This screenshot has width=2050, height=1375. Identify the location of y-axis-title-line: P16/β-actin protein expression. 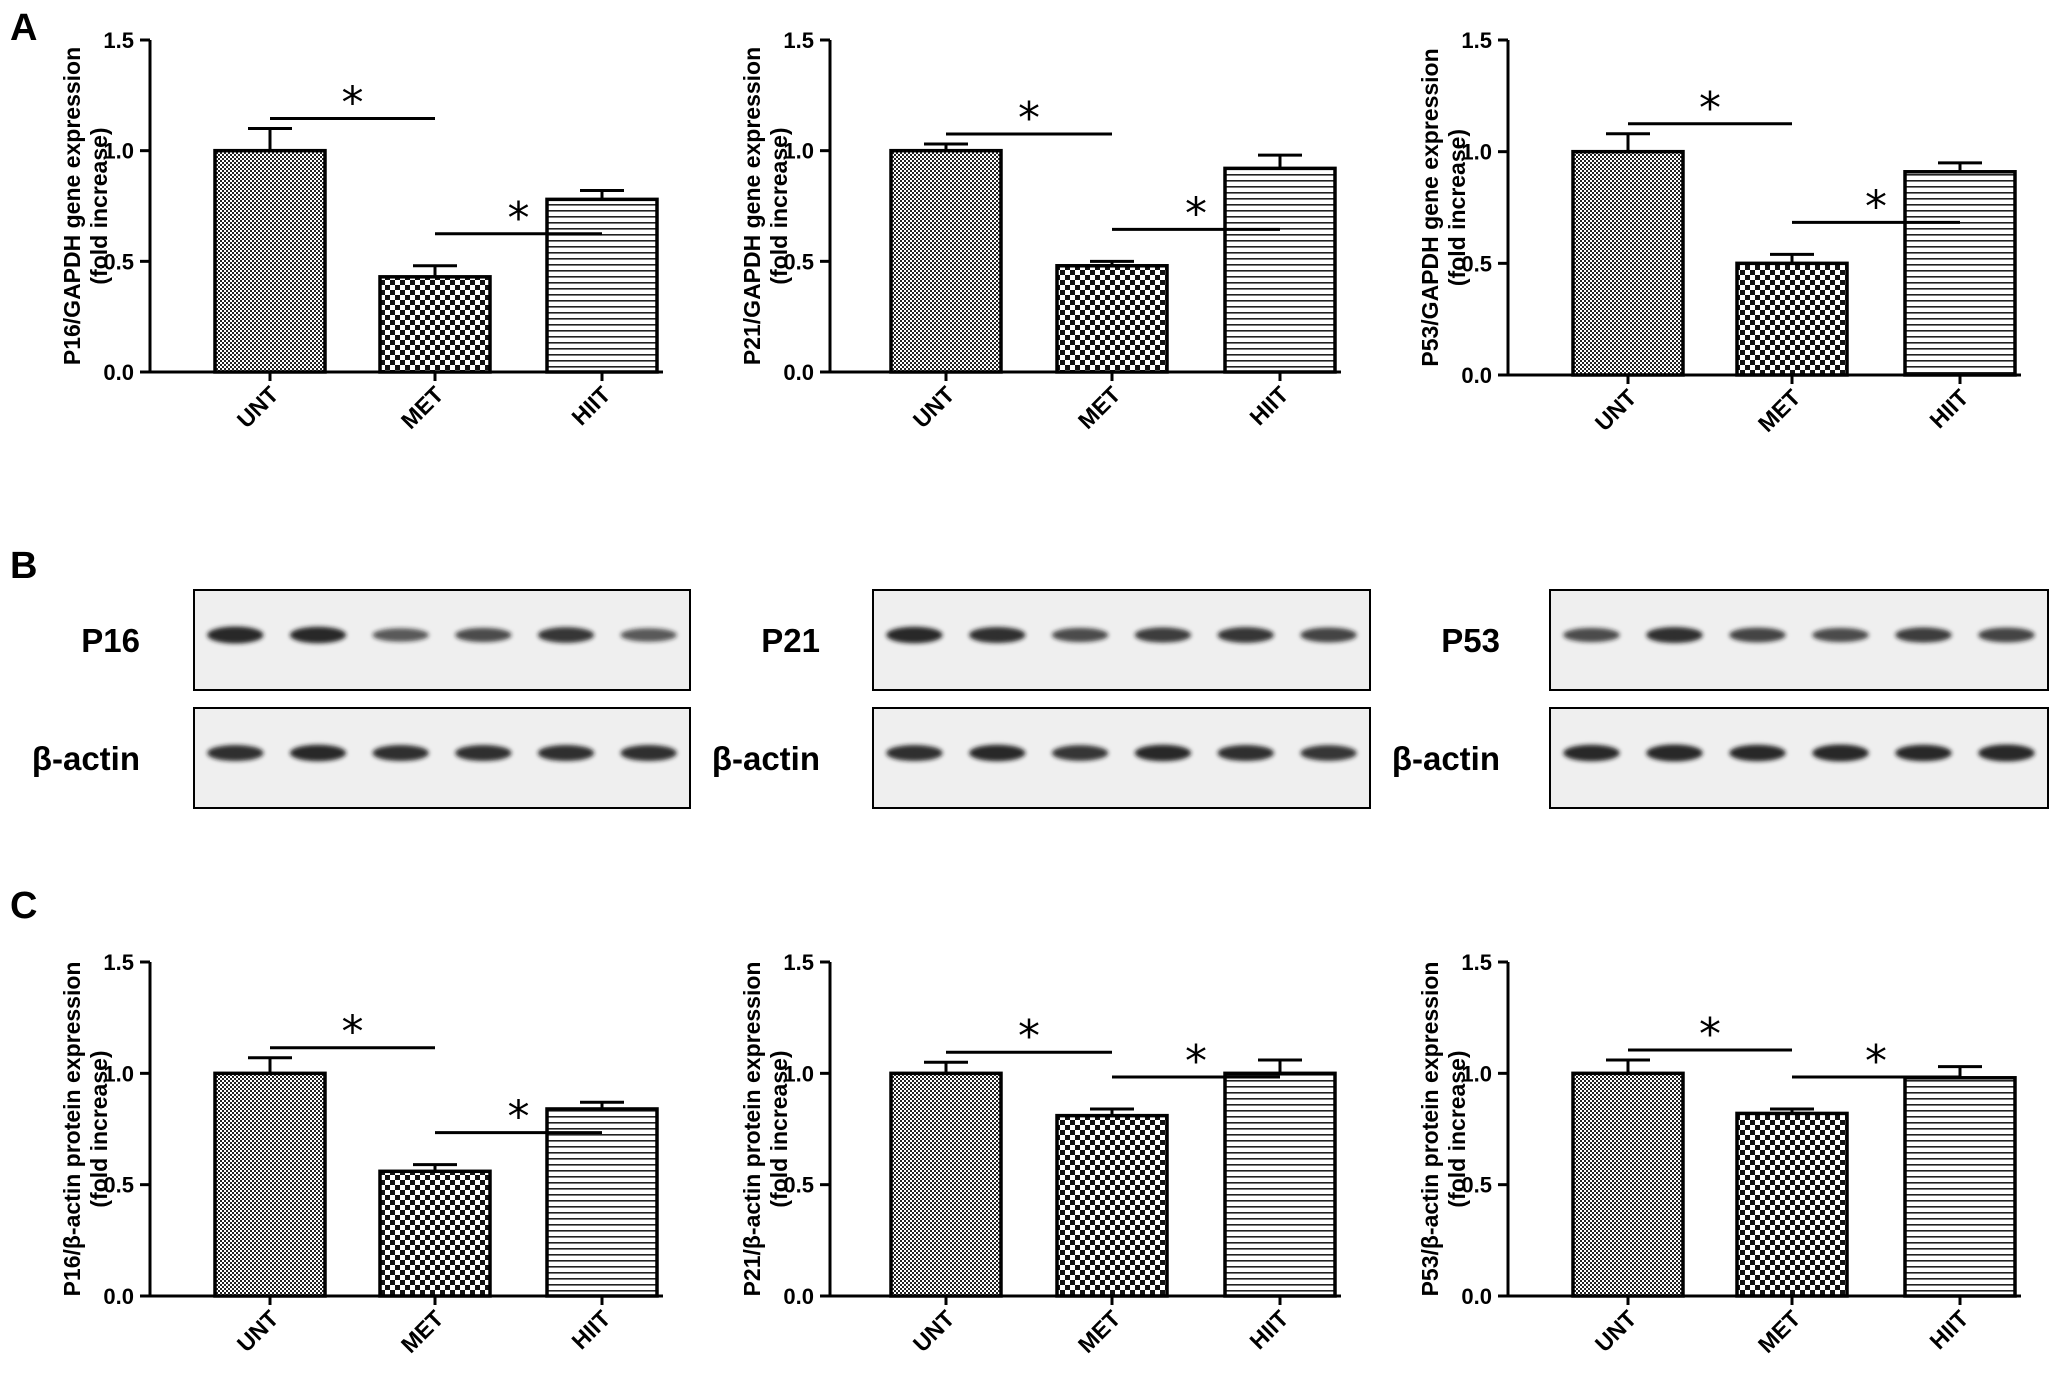
(72, 1129).